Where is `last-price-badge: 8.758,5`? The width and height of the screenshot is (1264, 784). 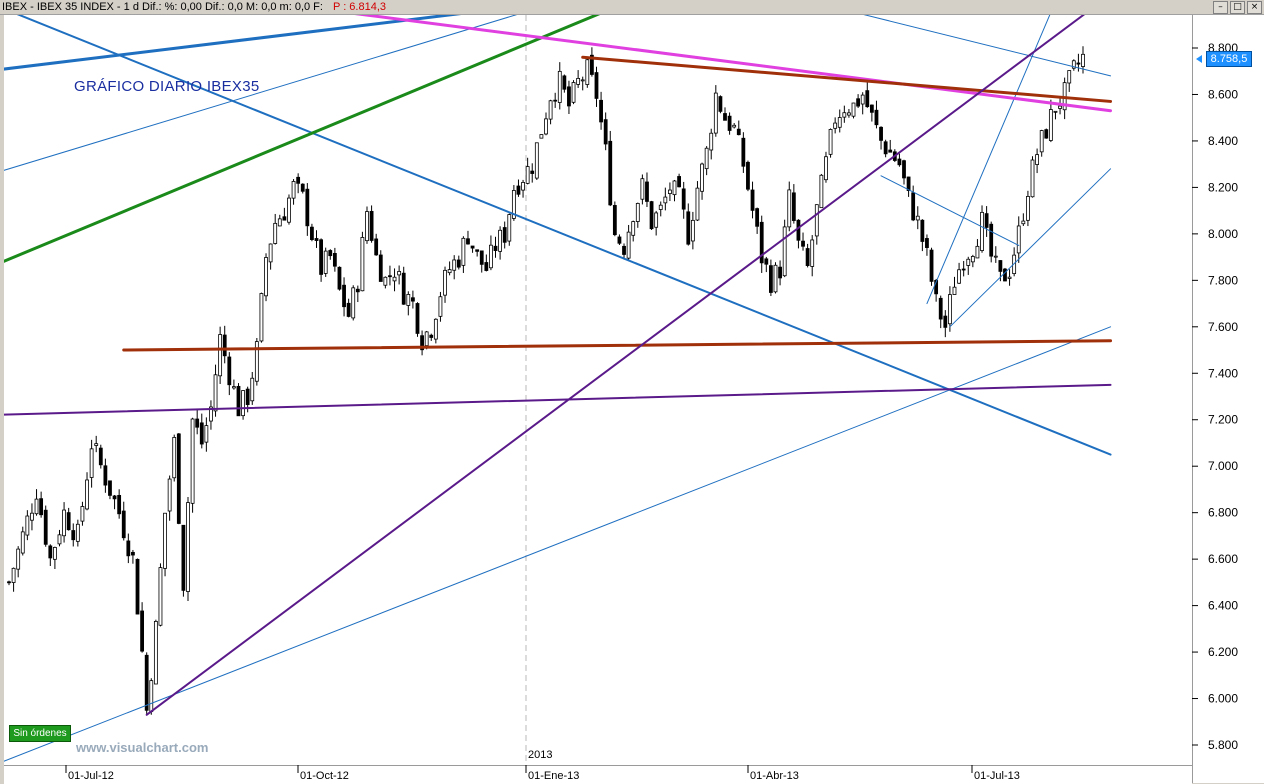 last-price-badge: 8.758,5 is located at coordinates (1229, 59).